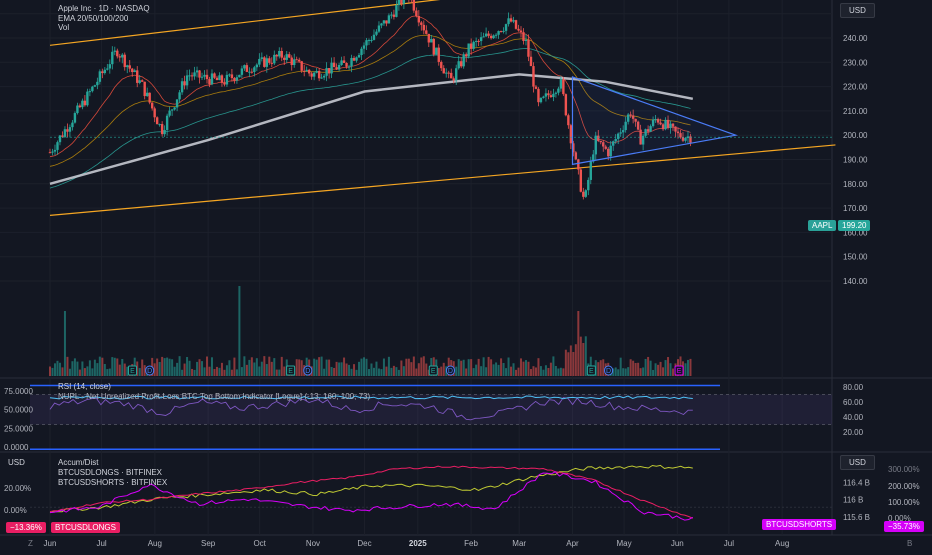  What do you see at coordinates (64, 27) in the screenshot?
I see `volume-legend: Vol` at bounding box center [64, 27].